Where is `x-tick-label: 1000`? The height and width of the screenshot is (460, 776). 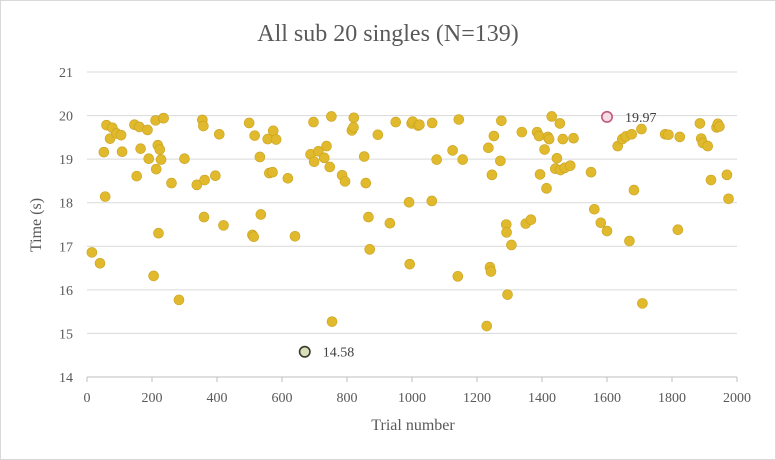
x-tick-label: 1000 is located at coordinates (412, 398).